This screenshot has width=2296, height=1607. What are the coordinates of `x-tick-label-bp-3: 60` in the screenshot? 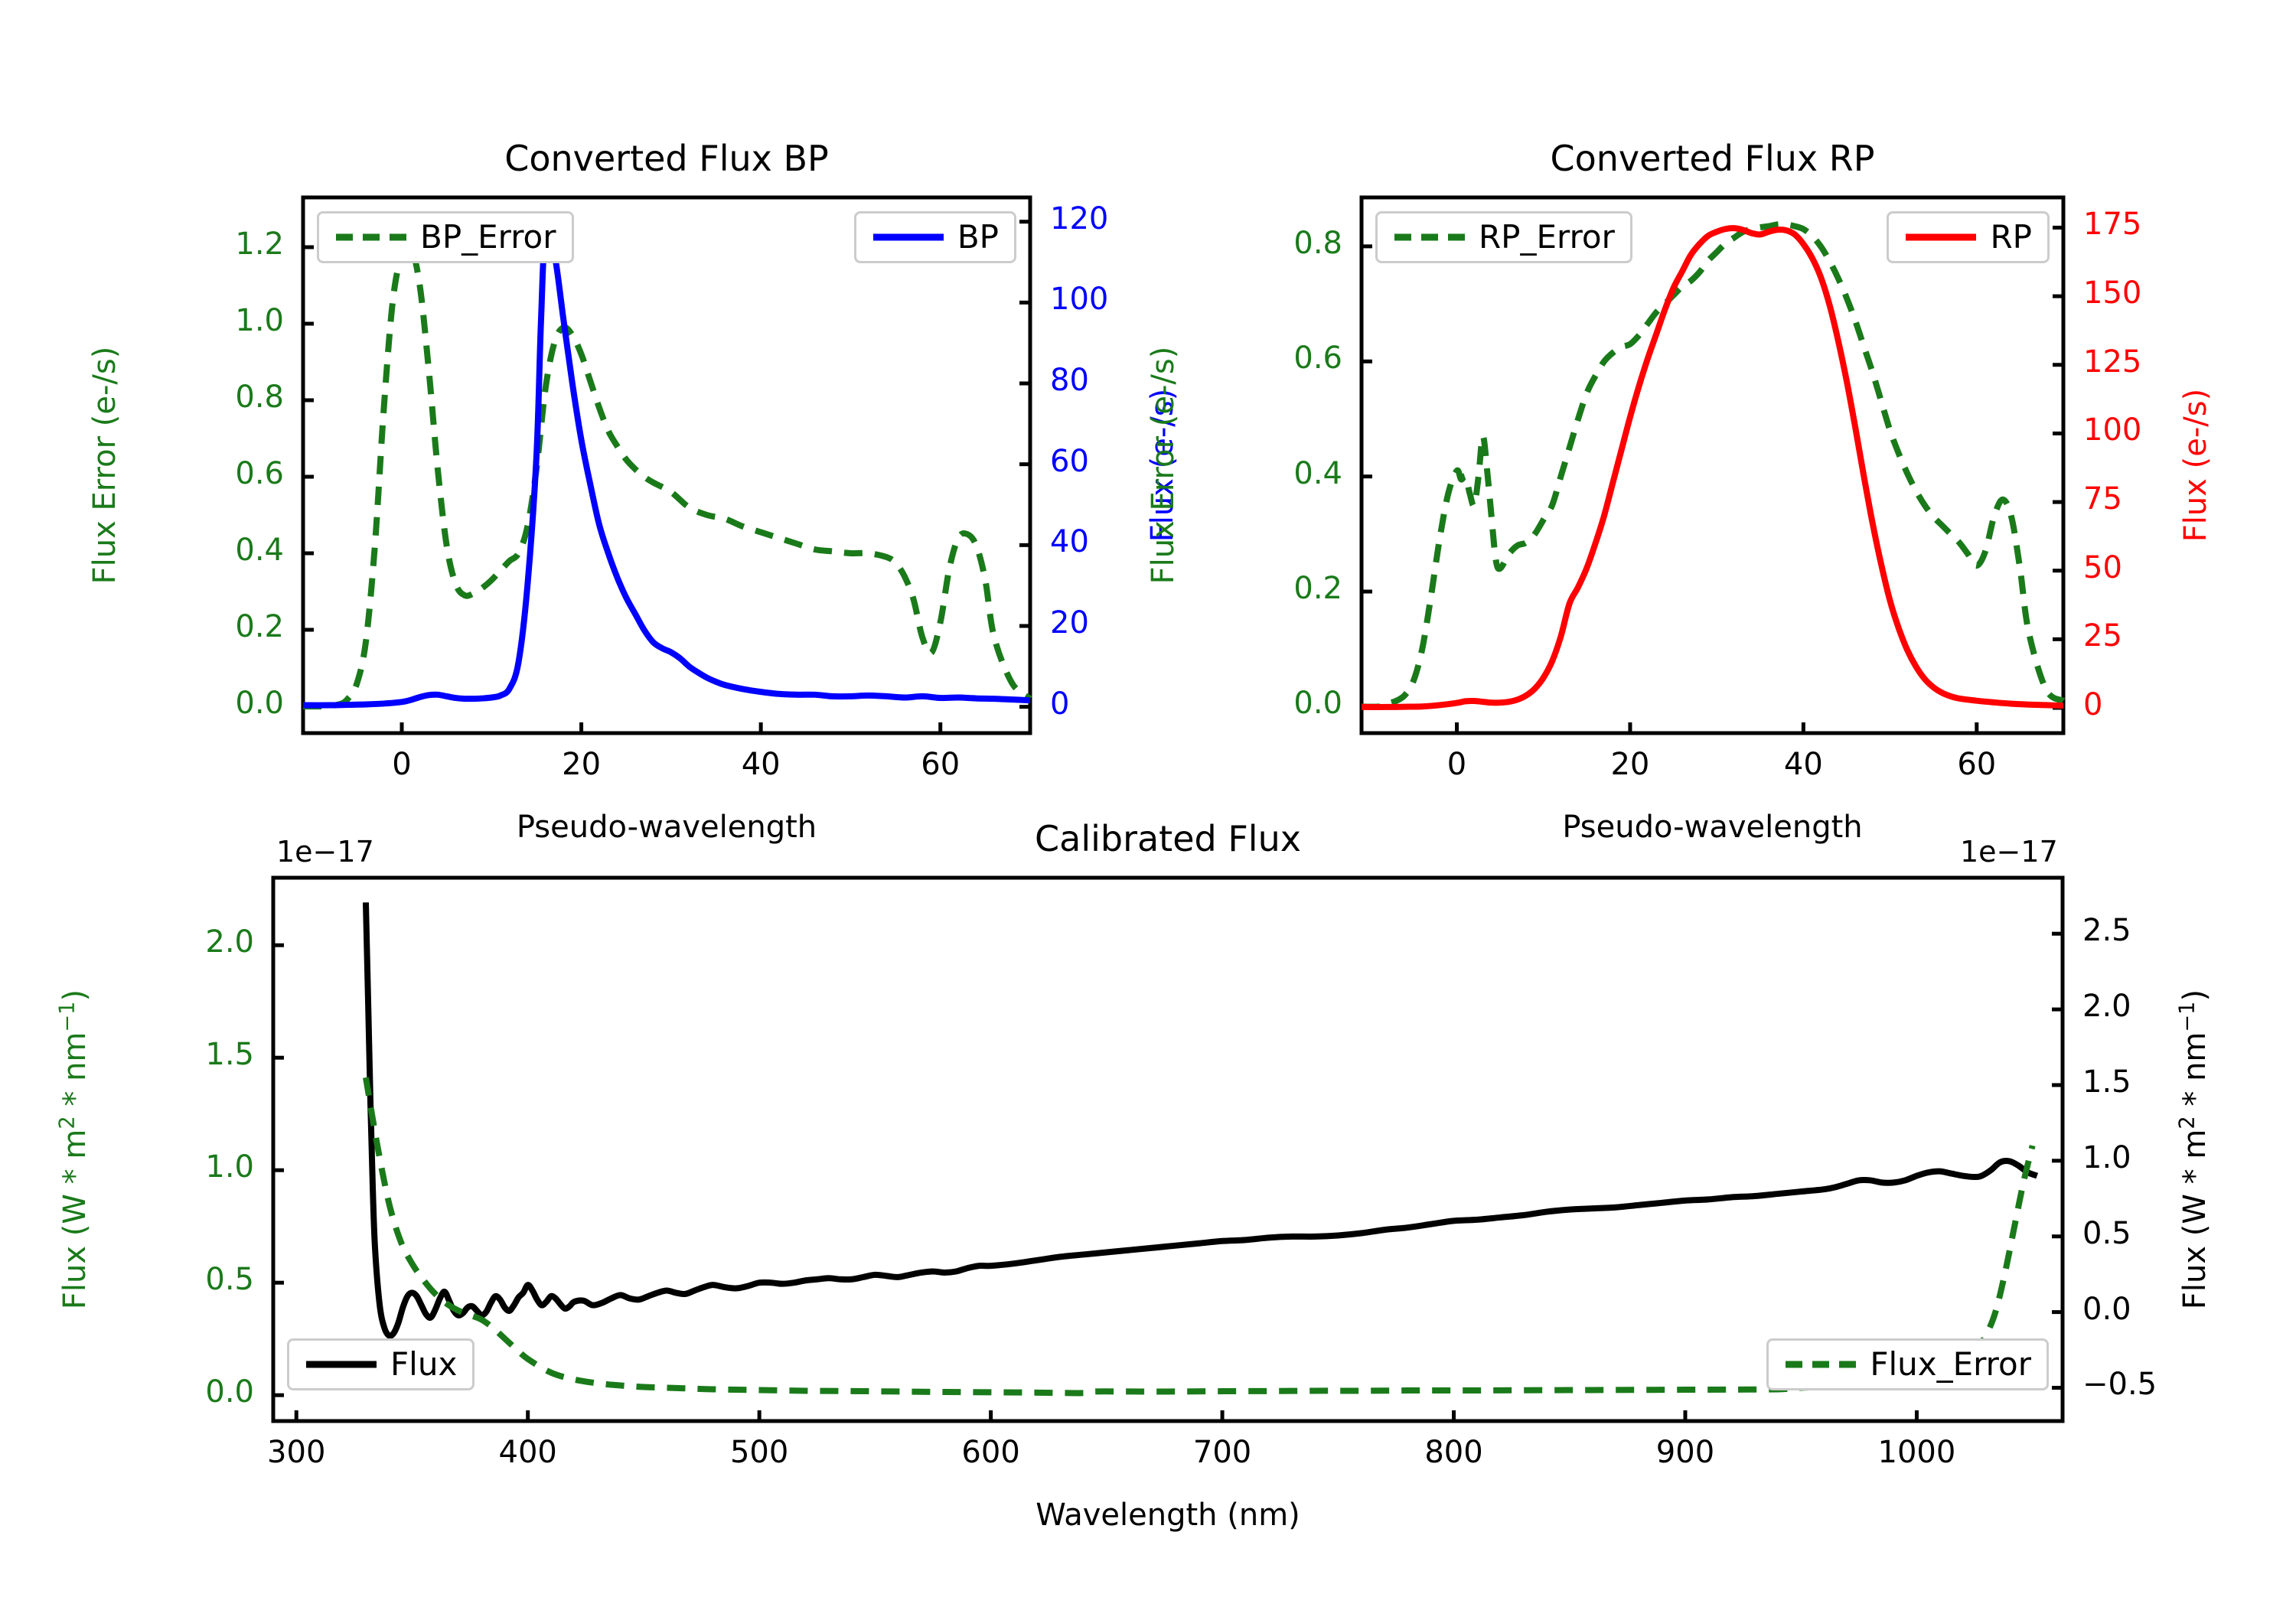 It's located at (940, 764).